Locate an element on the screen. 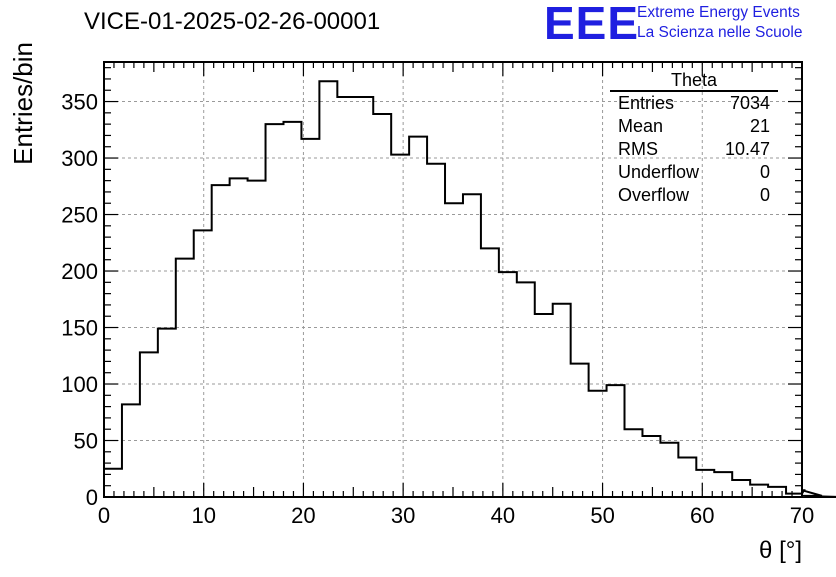 The height and width of the screenshot is (577, 836). stats-row-entries: Entries 7034 is located at coordinates (694, 104).